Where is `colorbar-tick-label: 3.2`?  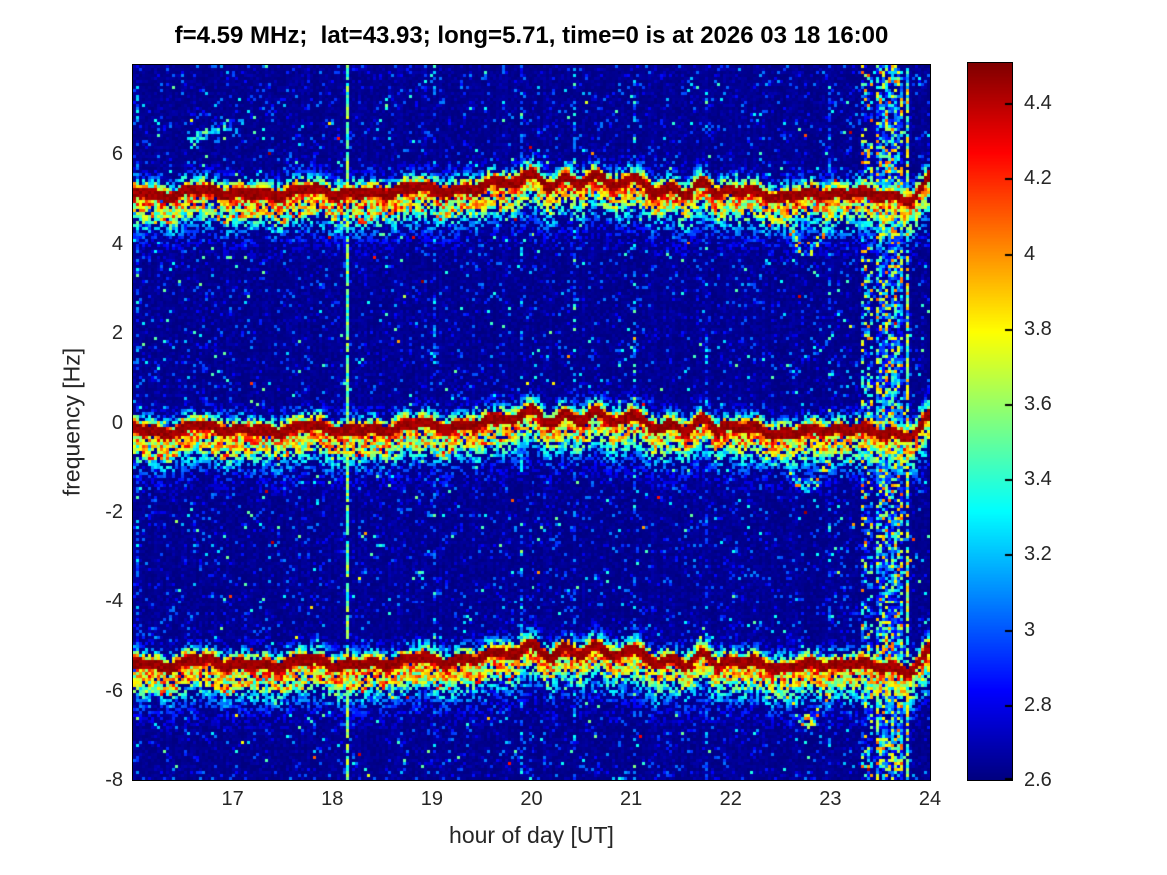
colorbar-tick-label: 3.2 is located at coordinates (1038, 554).